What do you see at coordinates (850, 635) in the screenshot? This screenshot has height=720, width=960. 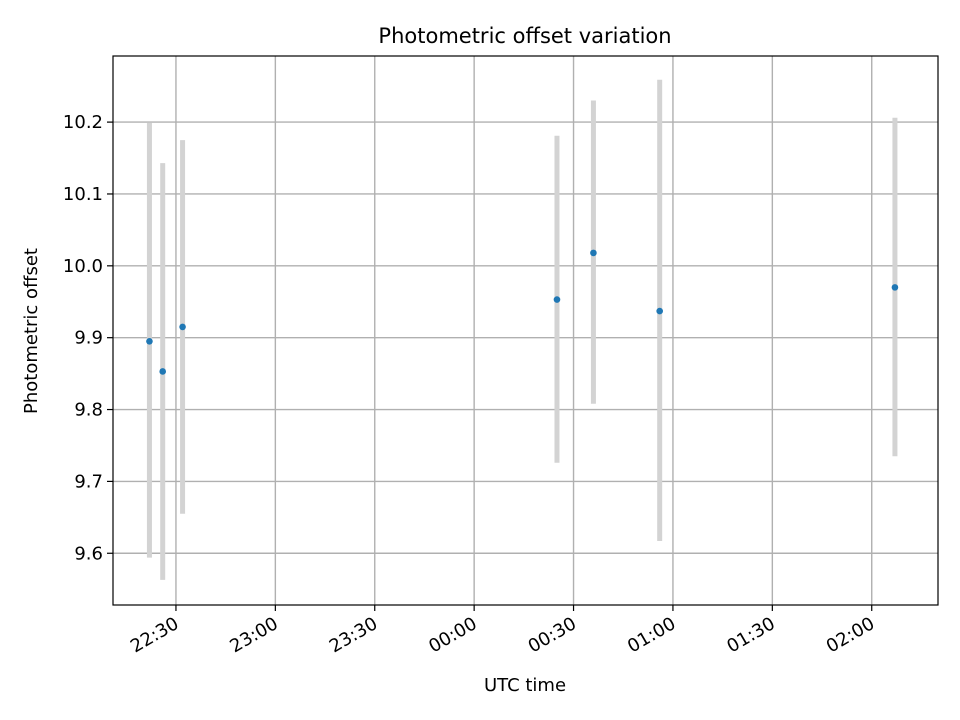 I see `x-tick-label: 02:00` at bounding box center [850, 635].